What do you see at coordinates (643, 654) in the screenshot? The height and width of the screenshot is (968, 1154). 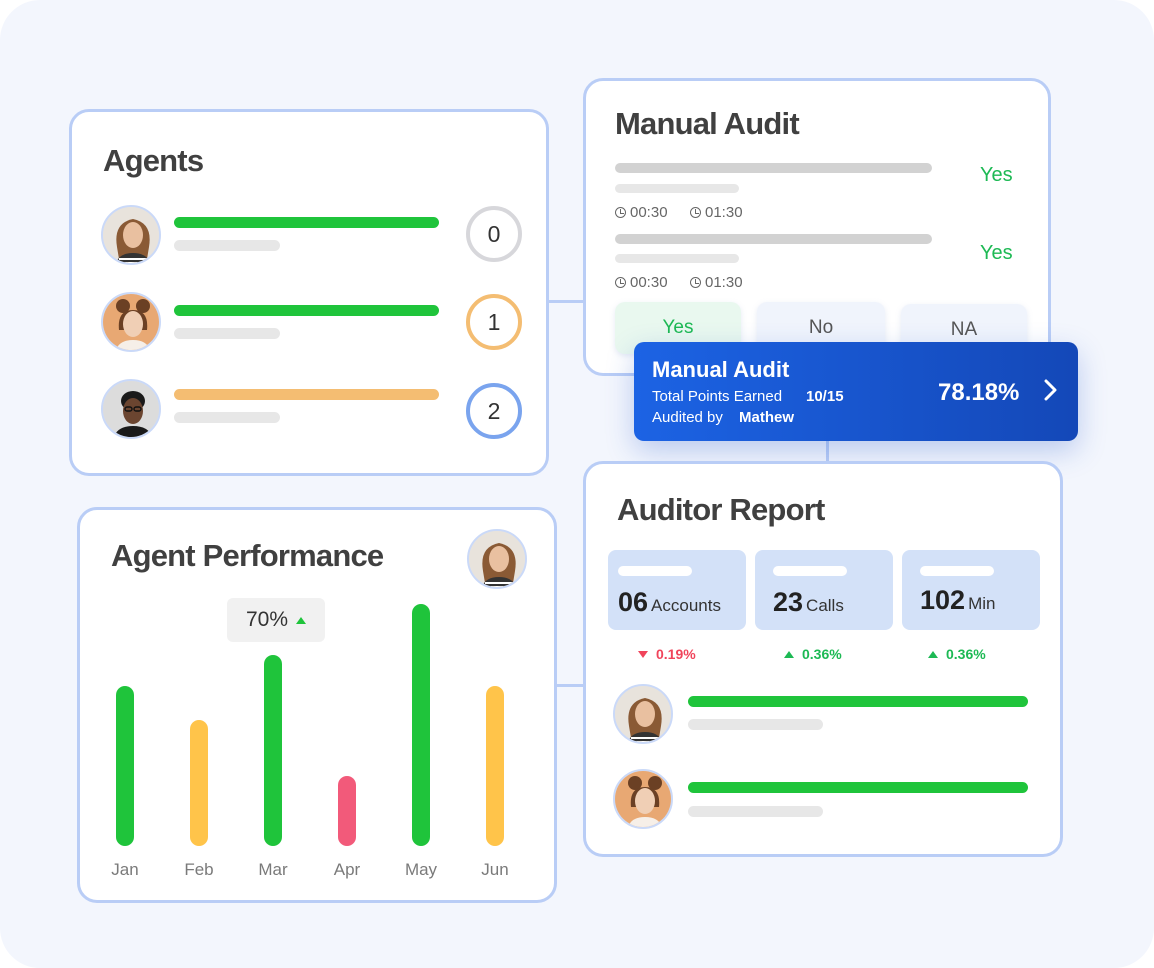 I see `trend-down-icon` at bounding box center [643, 654].